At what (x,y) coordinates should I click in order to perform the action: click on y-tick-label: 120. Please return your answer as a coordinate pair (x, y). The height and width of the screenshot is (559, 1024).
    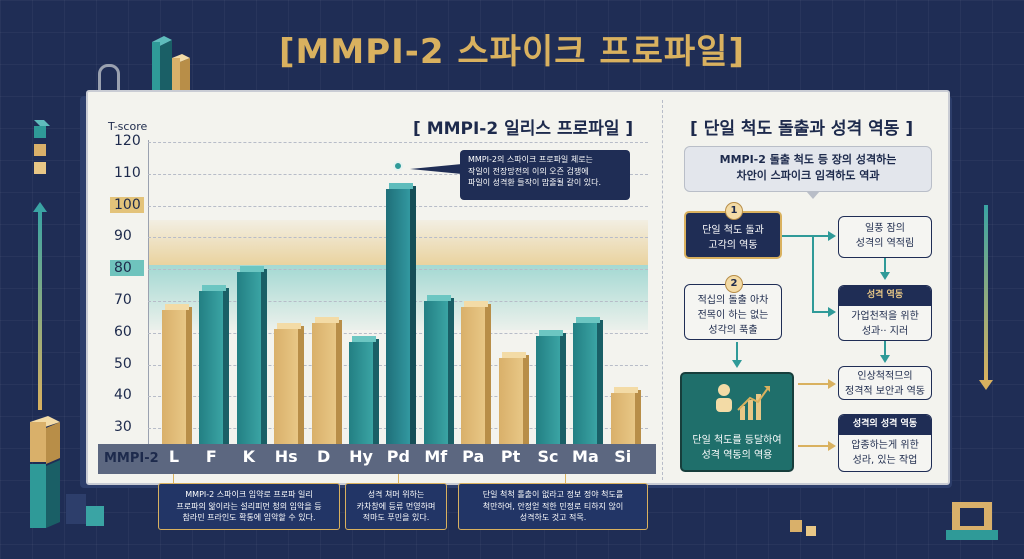
    Looking at the image, I should click on (127, 141).